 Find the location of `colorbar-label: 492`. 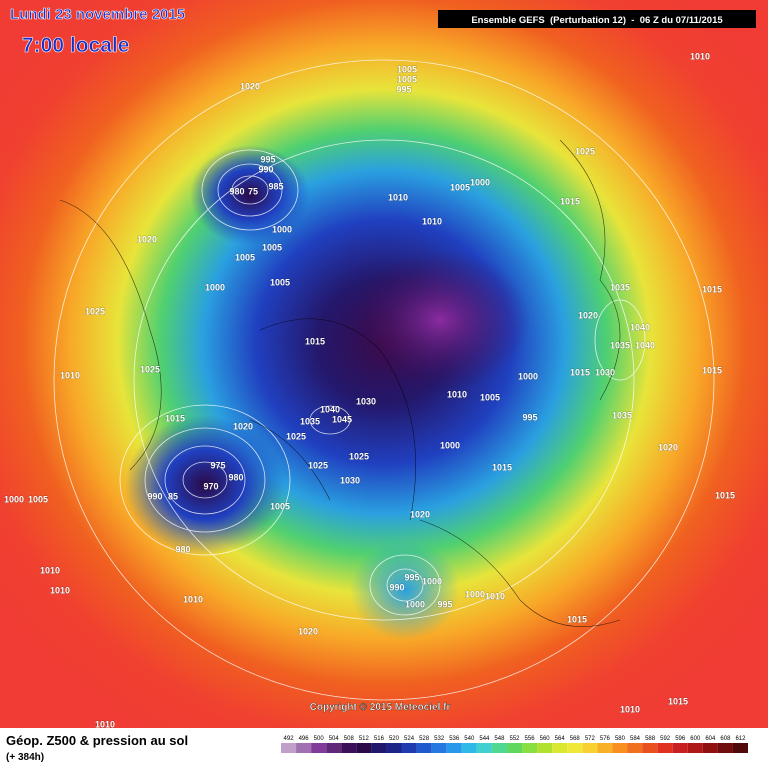

colorbar-label: 492 is located at coordinates (289, 739).